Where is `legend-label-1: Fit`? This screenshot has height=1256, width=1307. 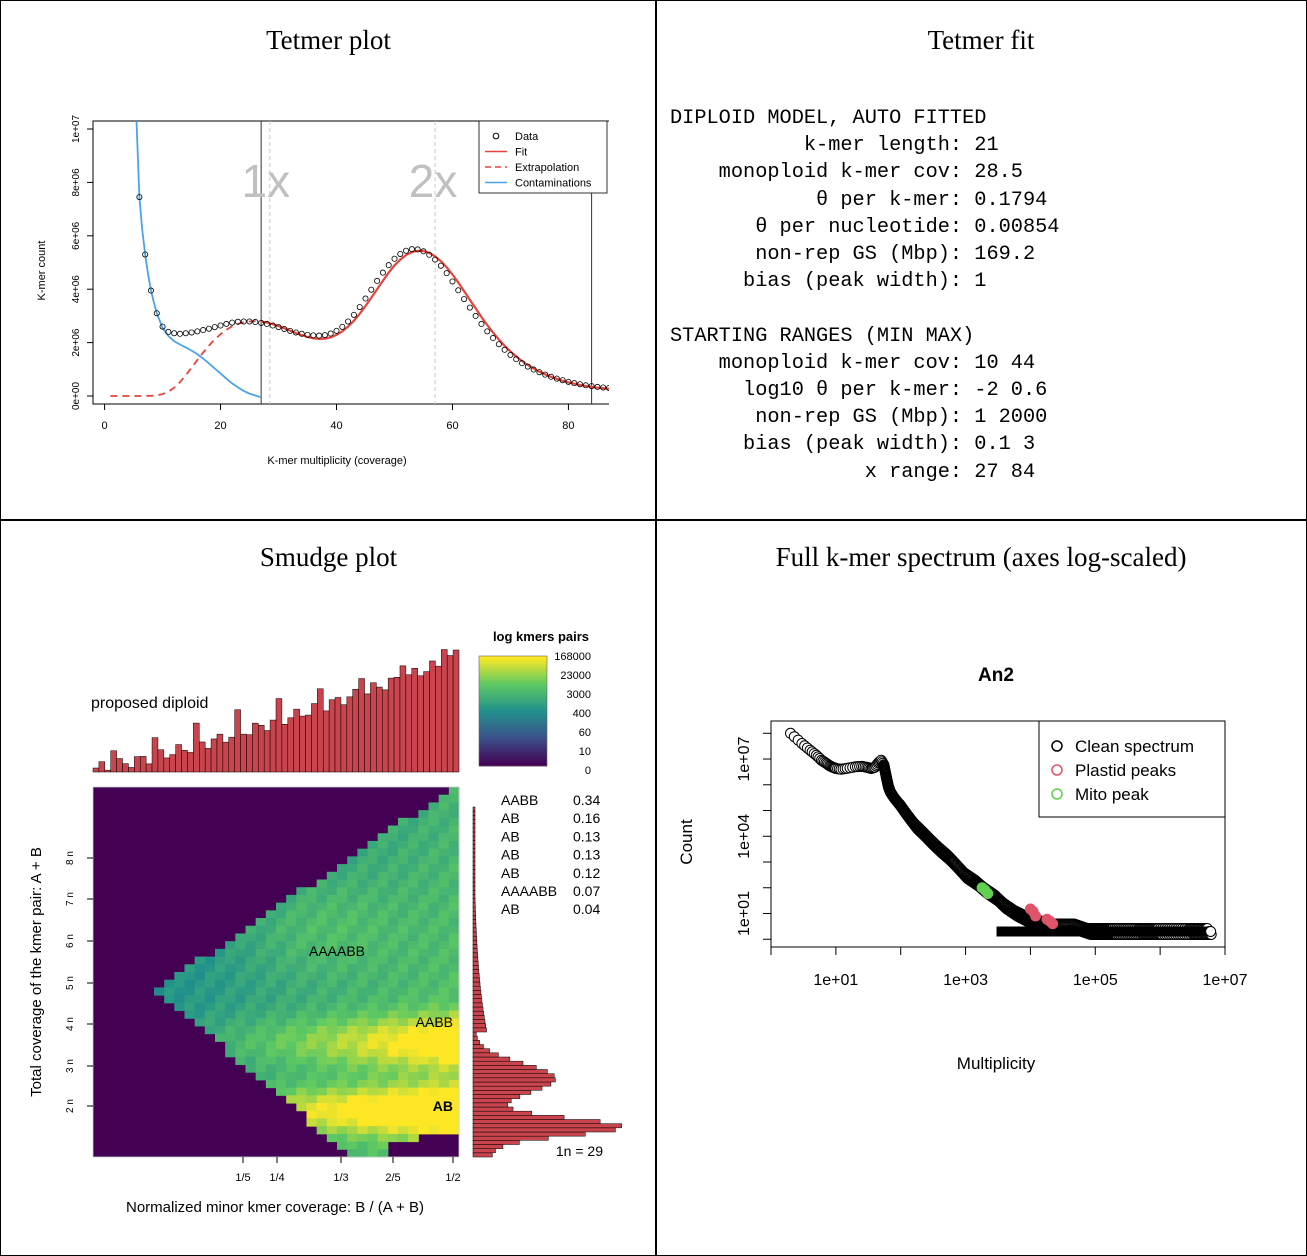 legend-label-1: Fit is located at coordinates (521, 153).